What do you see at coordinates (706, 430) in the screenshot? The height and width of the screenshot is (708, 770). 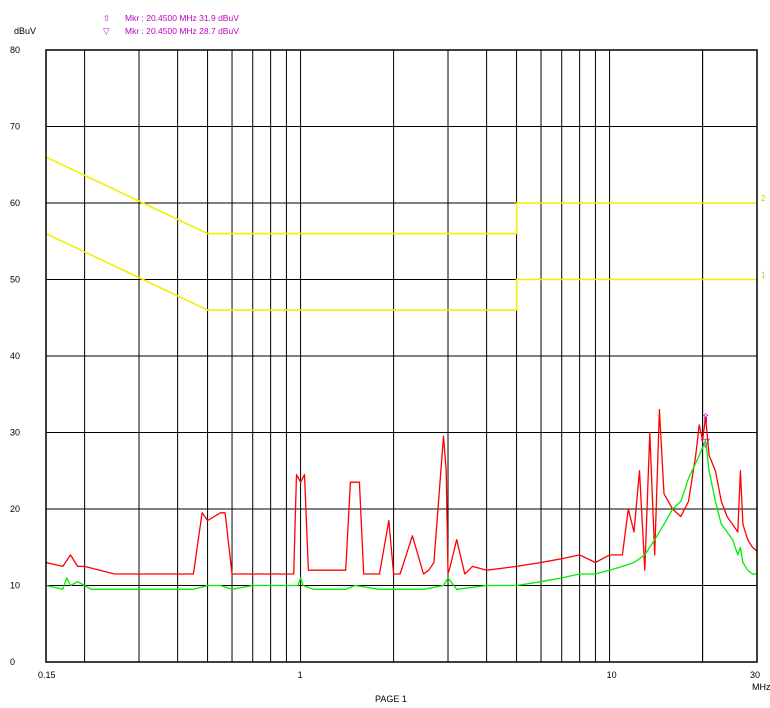 I see `marker-points: ⇧▽` at bounding box center [706, 430].